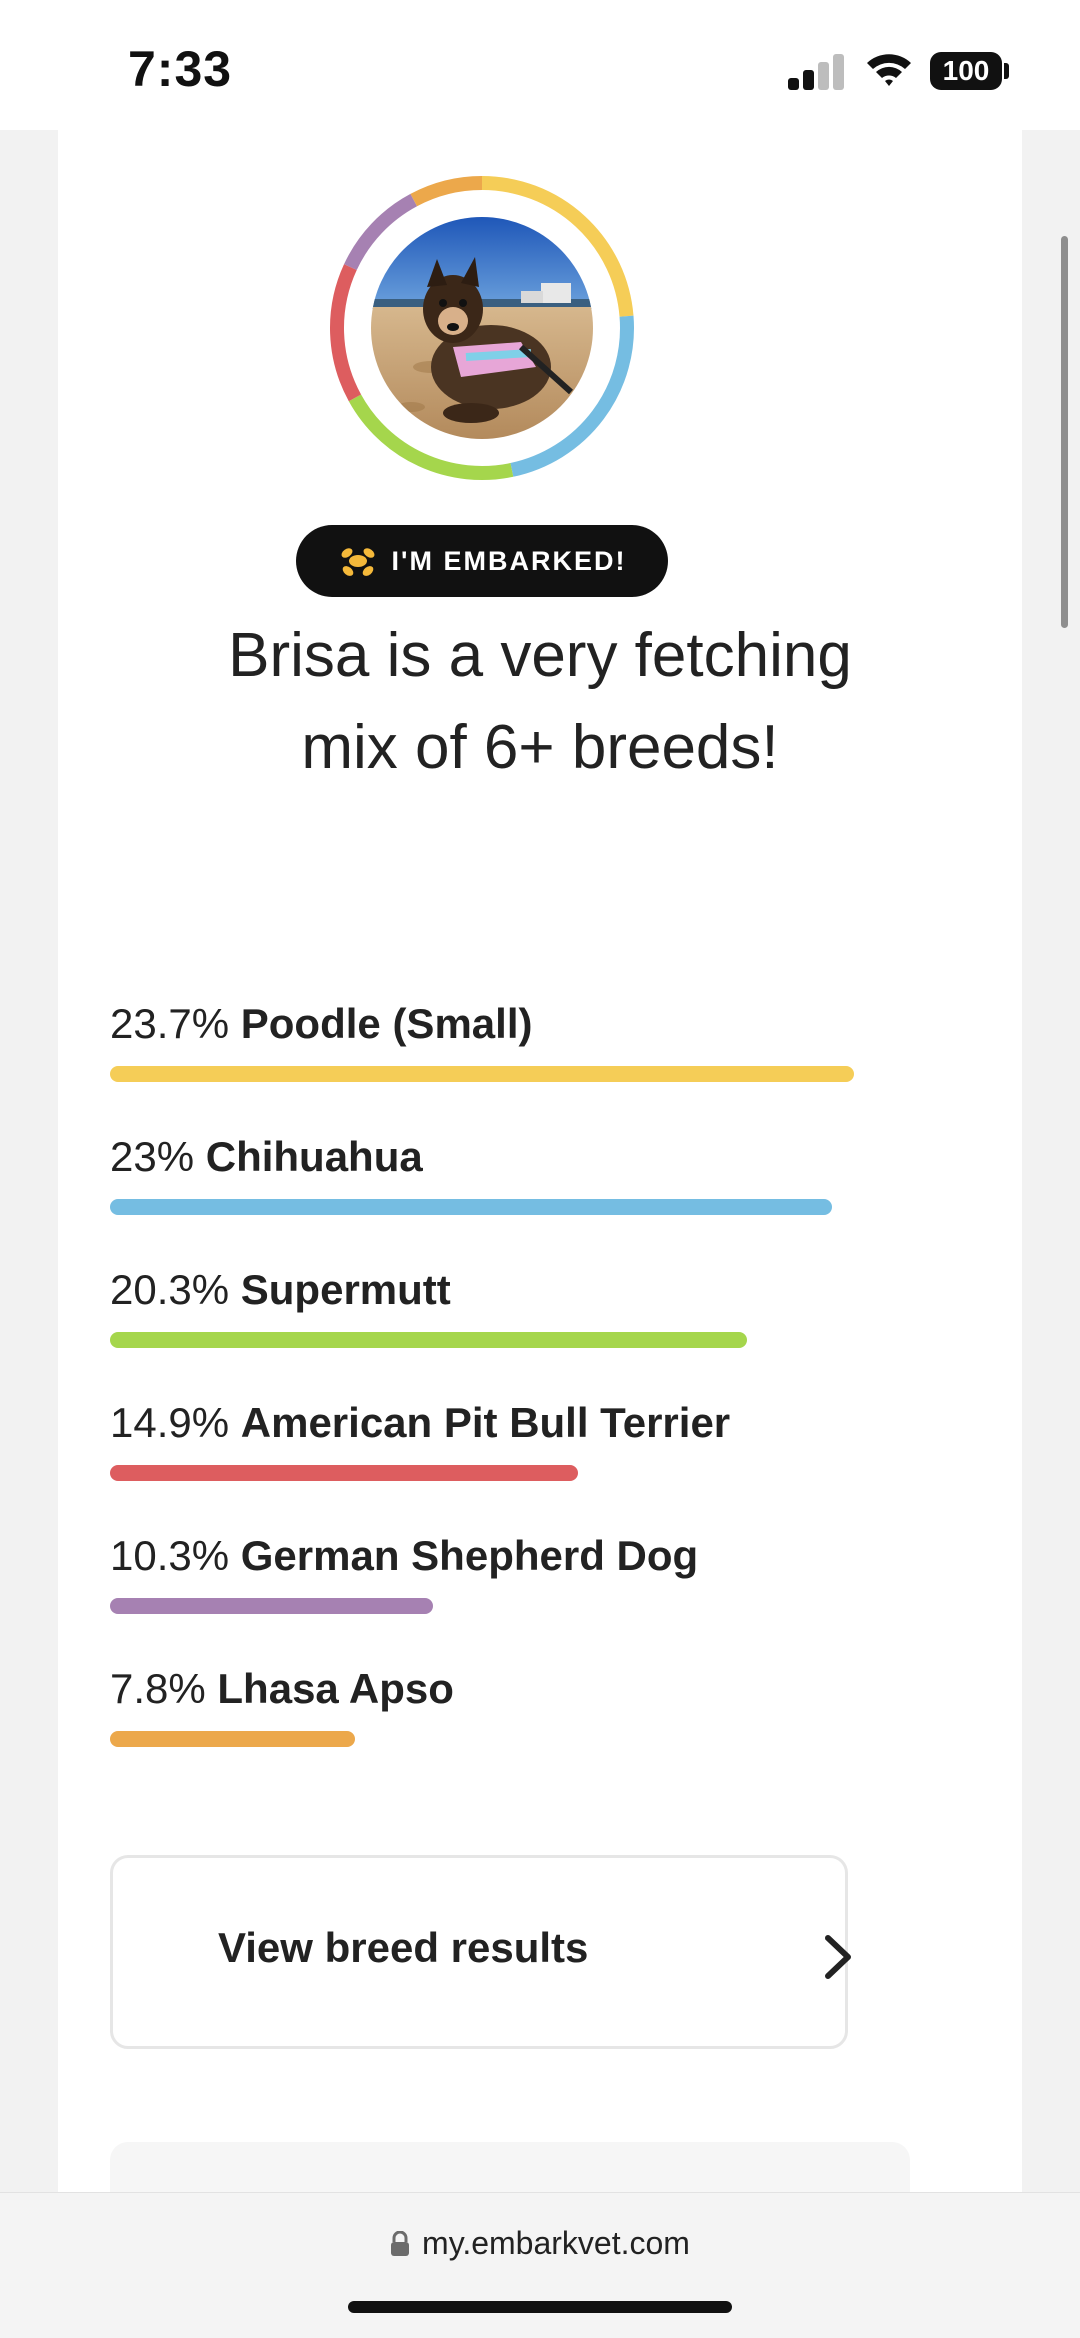 The image size is (1080, 2338). Describe the element at coordinates (1006, 71) in the screenshot. I see `battery-tip` at that location.